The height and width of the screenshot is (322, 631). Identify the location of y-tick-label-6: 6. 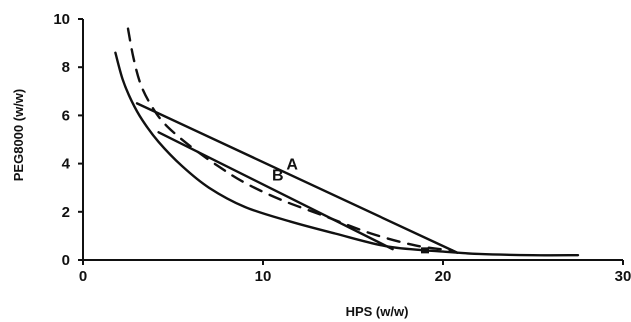
(66, 115).